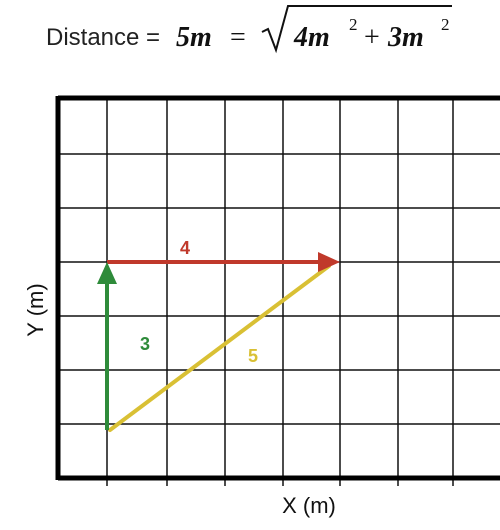  I want to click on equation-equals: =, so click(238, 37).